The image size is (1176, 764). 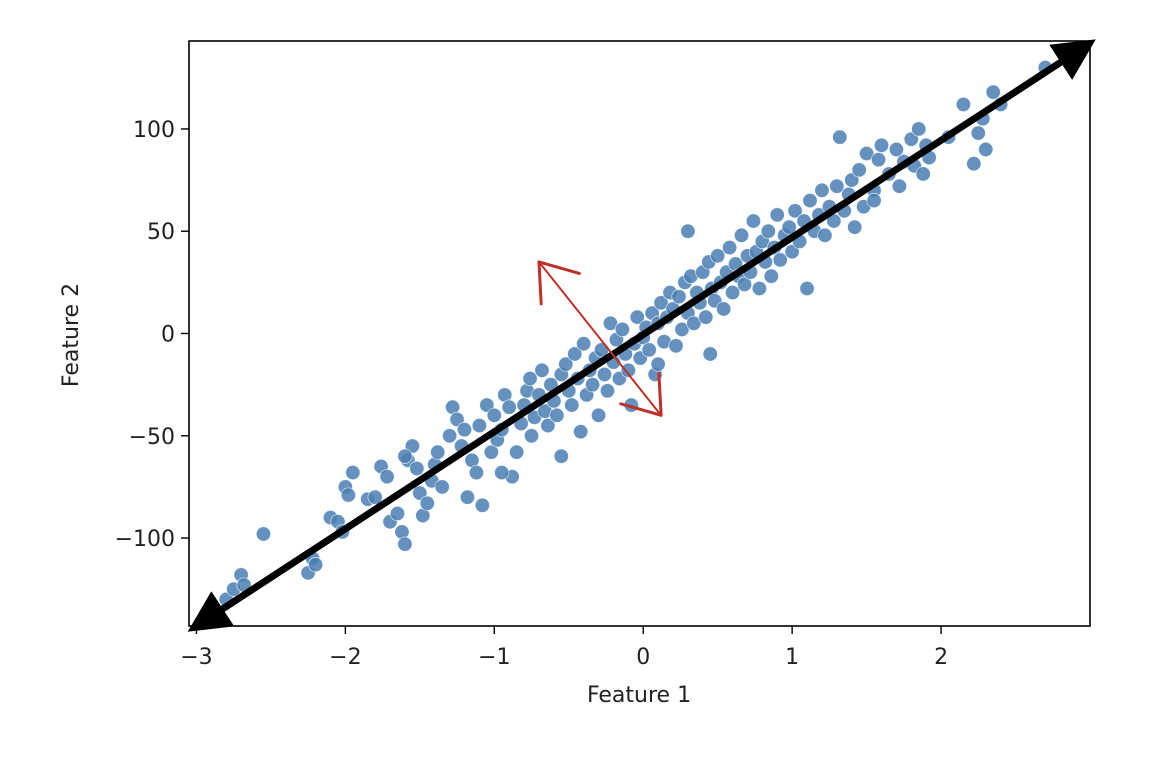 I want to click on x-tick-label: 1, so click(x=792, y=657).